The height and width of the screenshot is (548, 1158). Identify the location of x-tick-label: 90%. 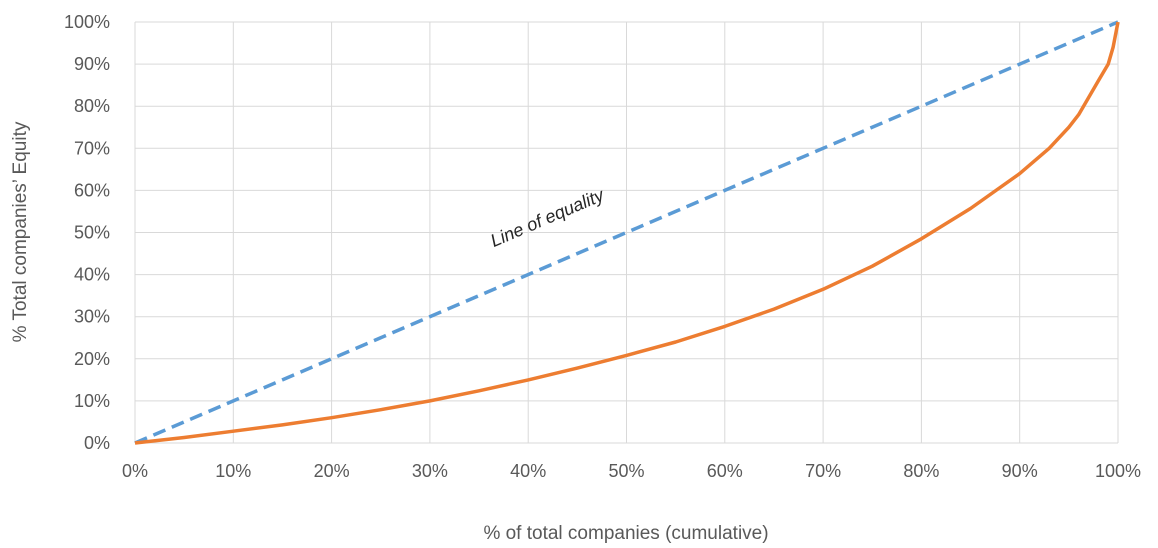
(1020, 471).